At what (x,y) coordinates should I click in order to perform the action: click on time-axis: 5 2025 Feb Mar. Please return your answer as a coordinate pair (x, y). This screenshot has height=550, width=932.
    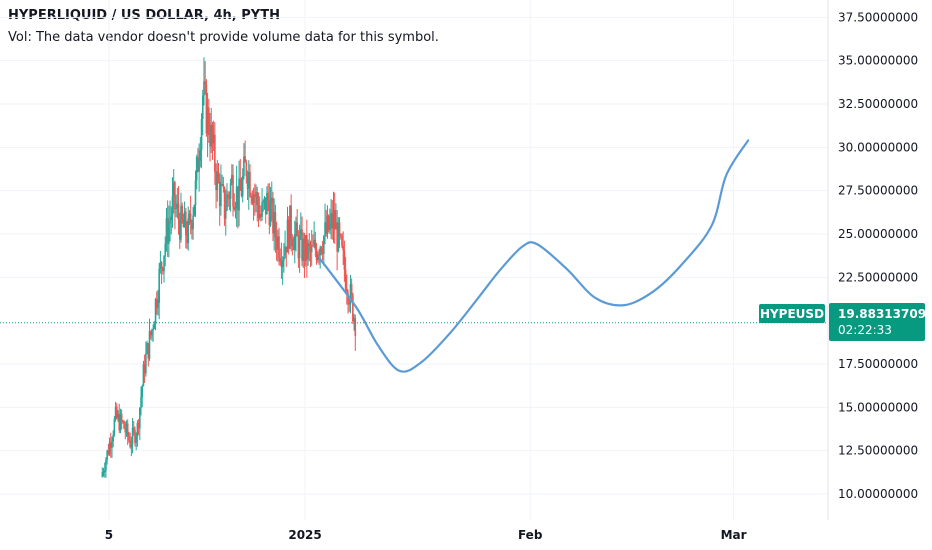
    Looking at the image, I should click on (426, 535).